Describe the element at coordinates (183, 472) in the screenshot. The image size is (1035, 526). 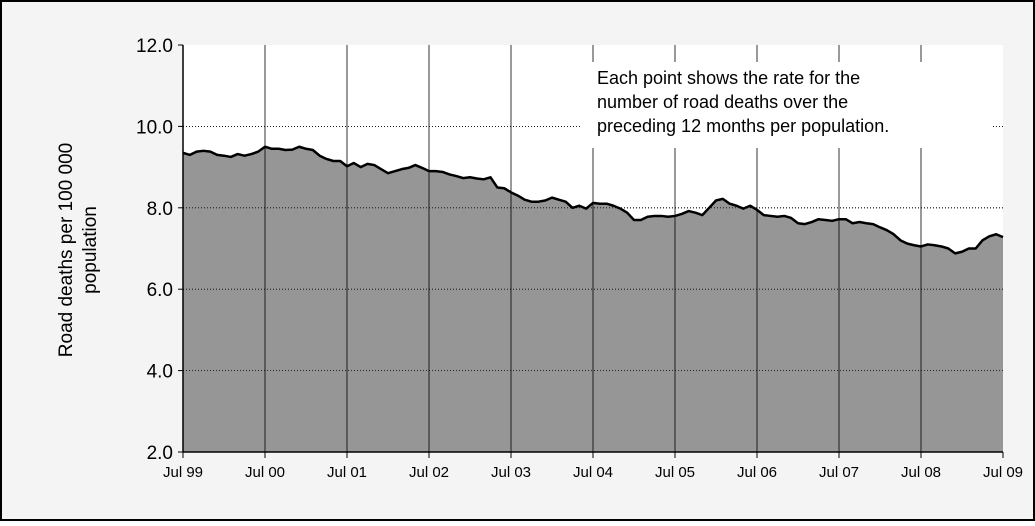
I see `x-tick-label: Jul 99` at that location.